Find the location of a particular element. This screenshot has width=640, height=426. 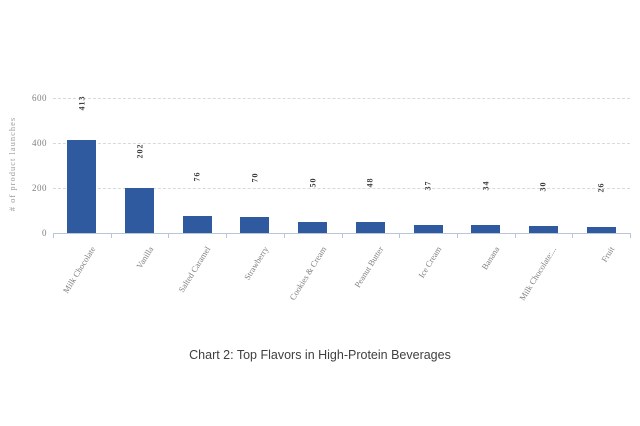

x-category-label: Banana is located at coordinates (490, 258).